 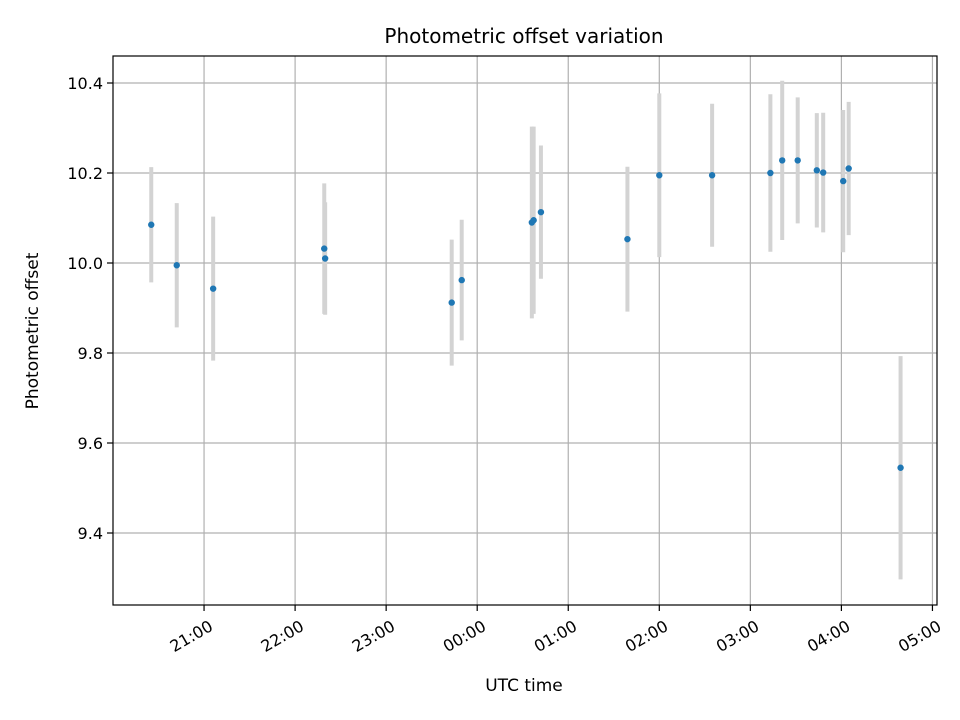 I want to click on y-tick-label: 10.4, so click(x=85, y=83).